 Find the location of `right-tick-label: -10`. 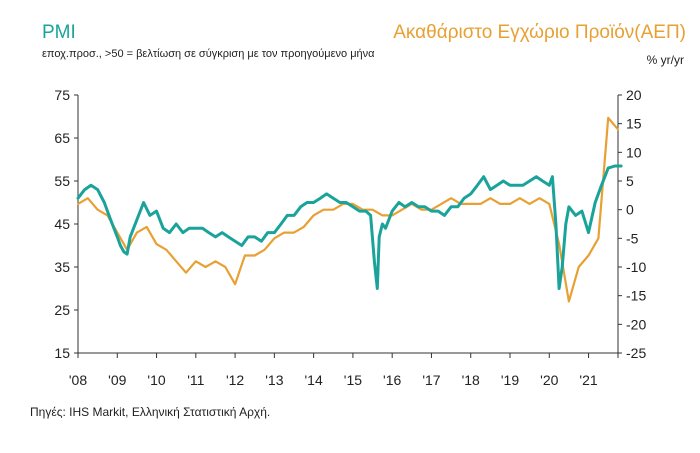

right-tick-label: -10 is located at coordinates (636, 267).